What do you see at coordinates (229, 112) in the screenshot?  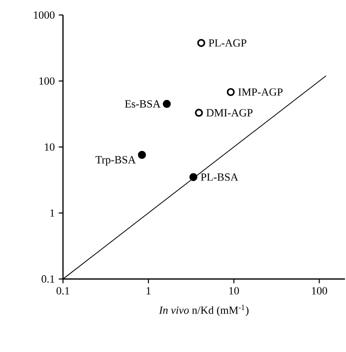 I see `annotation: DMI-AGP` at bounding box center [229, 112].